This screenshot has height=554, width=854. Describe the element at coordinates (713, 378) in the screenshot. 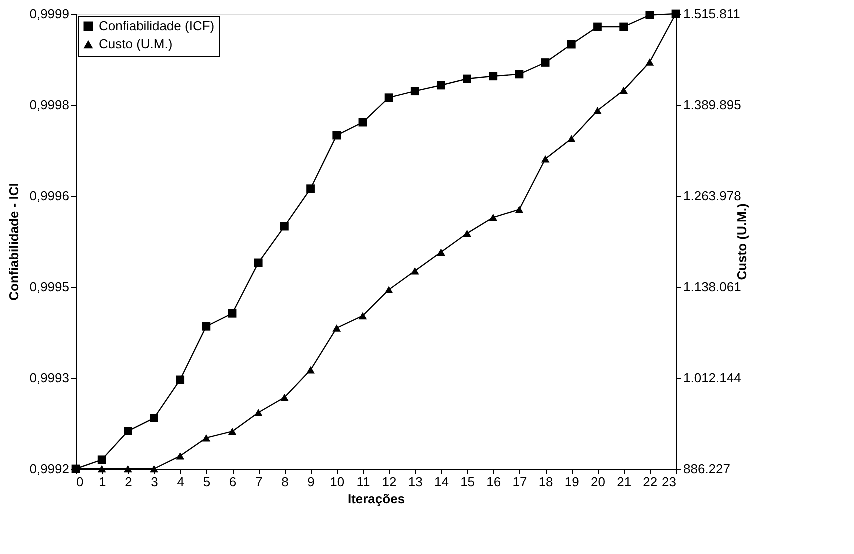

I see `y2-tick-label: 1.012.144` at that location.